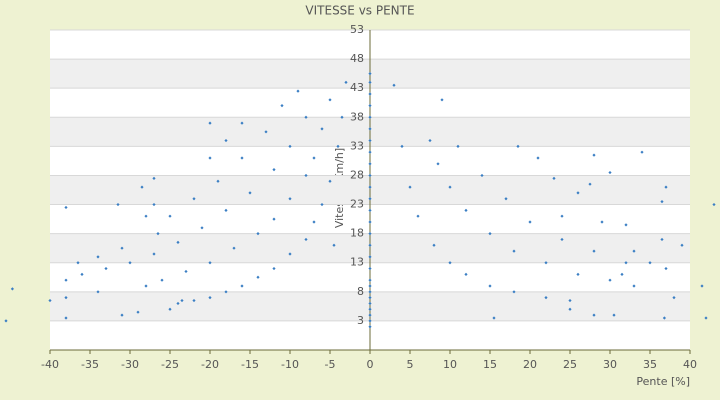 The height and width of the screenshot is (400, 720). I want to click on x-tick-label: -25, so click(170, 364).